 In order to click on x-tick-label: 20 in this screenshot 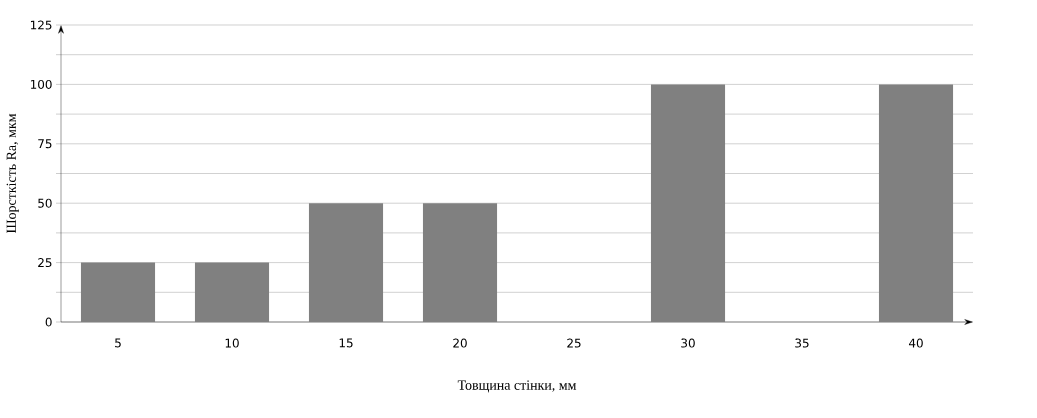, I will do `click(460, 343)`.